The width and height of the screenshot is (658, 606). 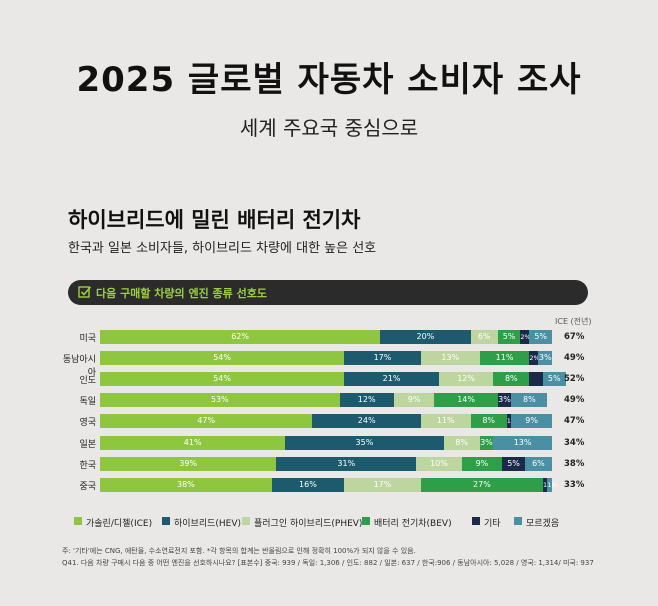 What do you see at coordinates (308, 524) in the screenshot?
I see `legend-label: 플러그인 하이브리드(PHEV)` at bounding box center [308, 524].